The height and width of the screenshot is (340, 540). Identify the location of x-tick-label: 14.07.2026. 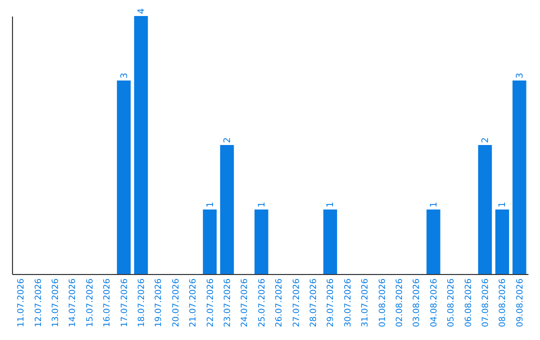
(73, 303).